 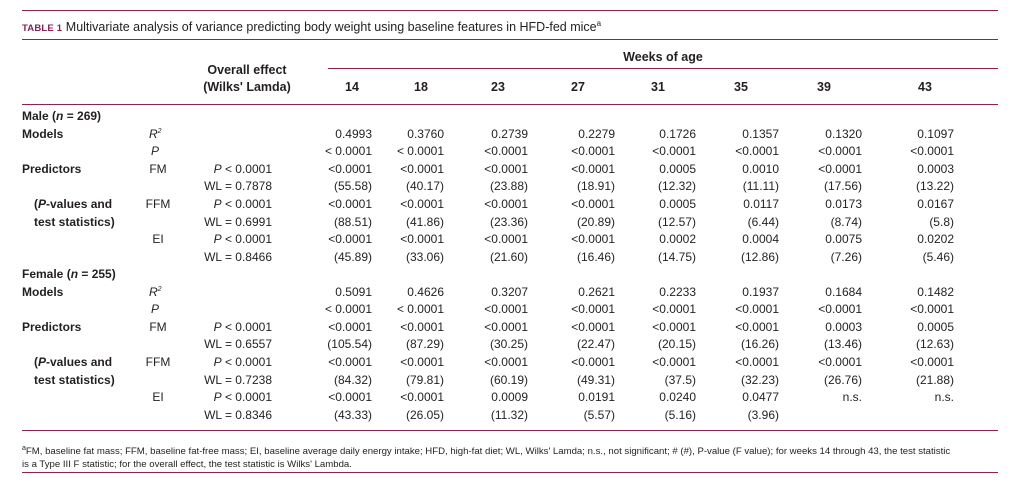 I want to click on female-r2-label: R2, so click(x=155, y=291).